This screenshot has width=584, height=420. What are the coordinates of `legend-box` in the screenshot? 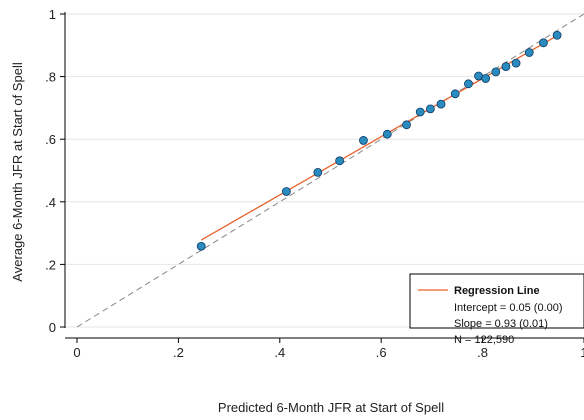 It's located at (496, 301).